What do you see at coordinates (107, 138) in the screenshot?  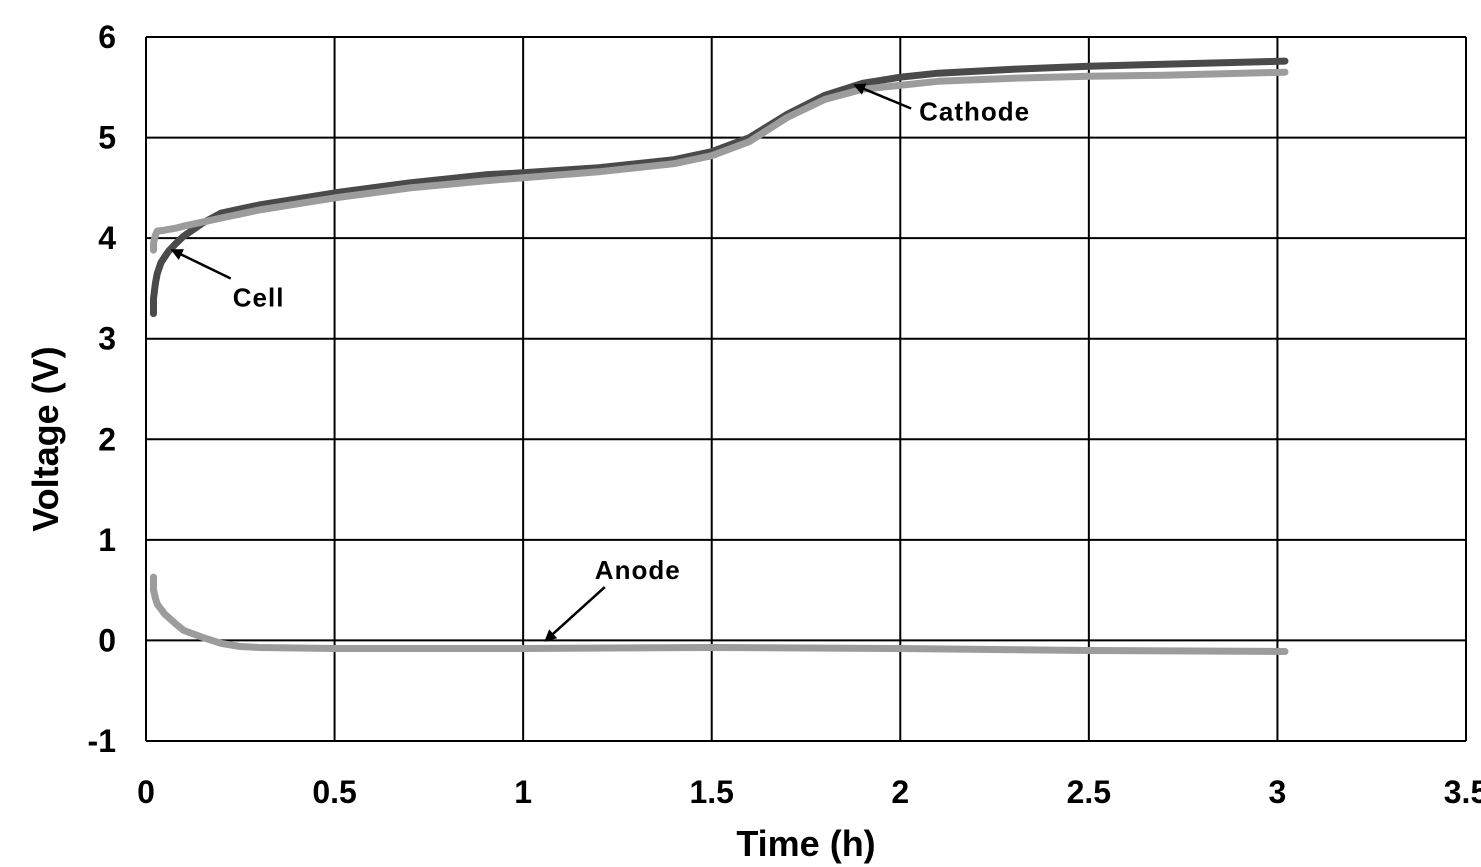 I see `y-tick-label: 5` at bounding box center [107, 138].